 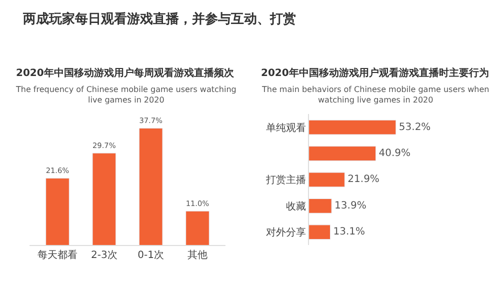 What do you see at coordinates (58, 171) in the screenshot?
I see `data-label: 21.6%` at bounding box center [58, 171].